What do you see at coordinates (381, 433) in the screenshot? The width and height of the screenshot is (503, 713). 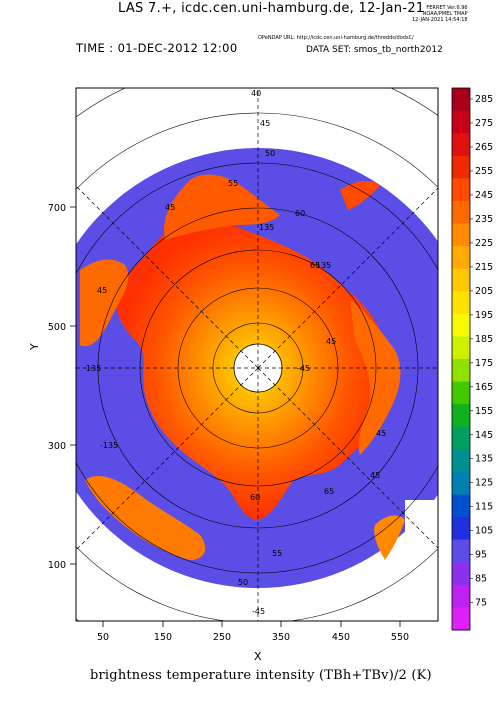 I see `grid-label-15: 45` at bounding box center [381, 433].